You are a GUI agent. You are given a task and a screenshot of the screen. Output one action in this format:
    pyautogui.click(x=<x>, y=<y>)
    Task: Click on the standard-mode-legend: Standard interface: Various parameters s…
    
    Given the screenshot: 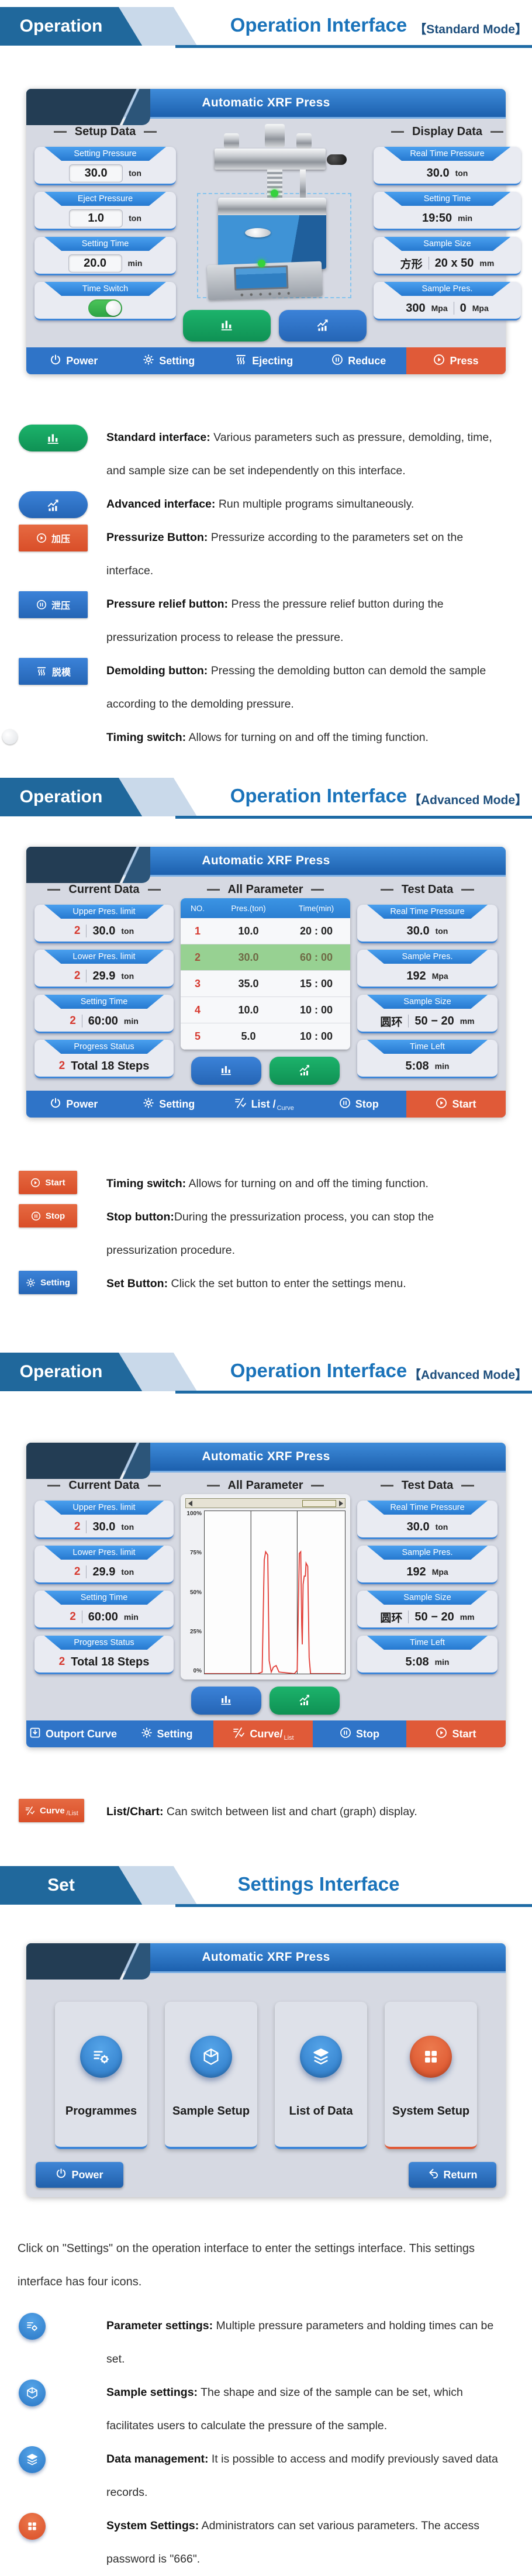 What is the action you would take?
    pyautogui.click(x=266, y=588)
    